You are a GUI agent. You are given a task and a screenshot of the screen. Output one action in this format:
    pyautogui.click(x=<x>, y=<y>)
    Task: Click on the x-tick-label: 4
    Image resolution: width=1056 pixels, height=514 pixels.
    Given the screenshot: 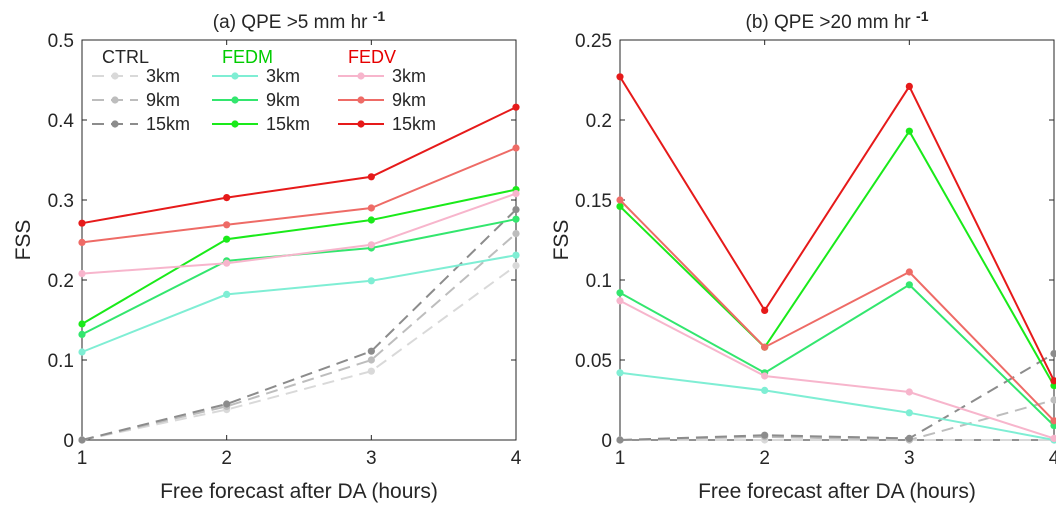 What is the action you would take?
    pyautogui.click(x=516, y=458)
    